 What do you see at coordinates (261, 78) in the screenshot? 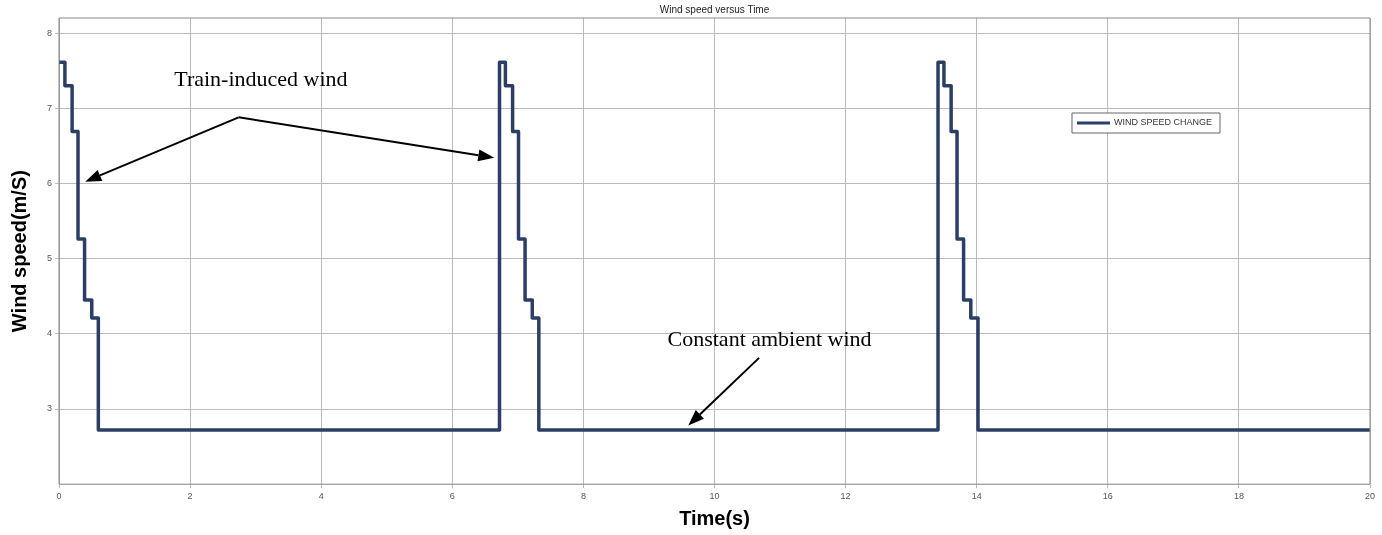
I see `annotation: Train-induced wind` at bounding box center [261, 78].